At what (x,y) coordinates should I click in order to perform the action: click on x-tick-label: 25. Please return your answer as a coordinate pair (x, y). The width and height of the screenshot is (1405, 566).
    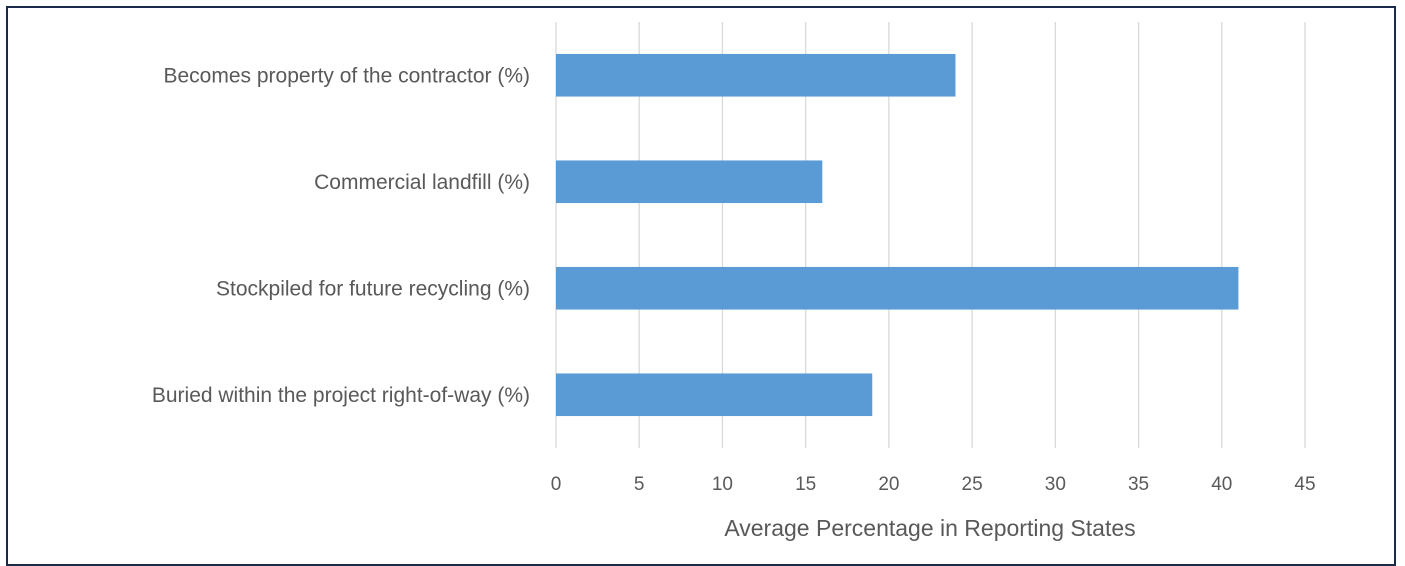
    Looking at the image, I should click on (972, 484).